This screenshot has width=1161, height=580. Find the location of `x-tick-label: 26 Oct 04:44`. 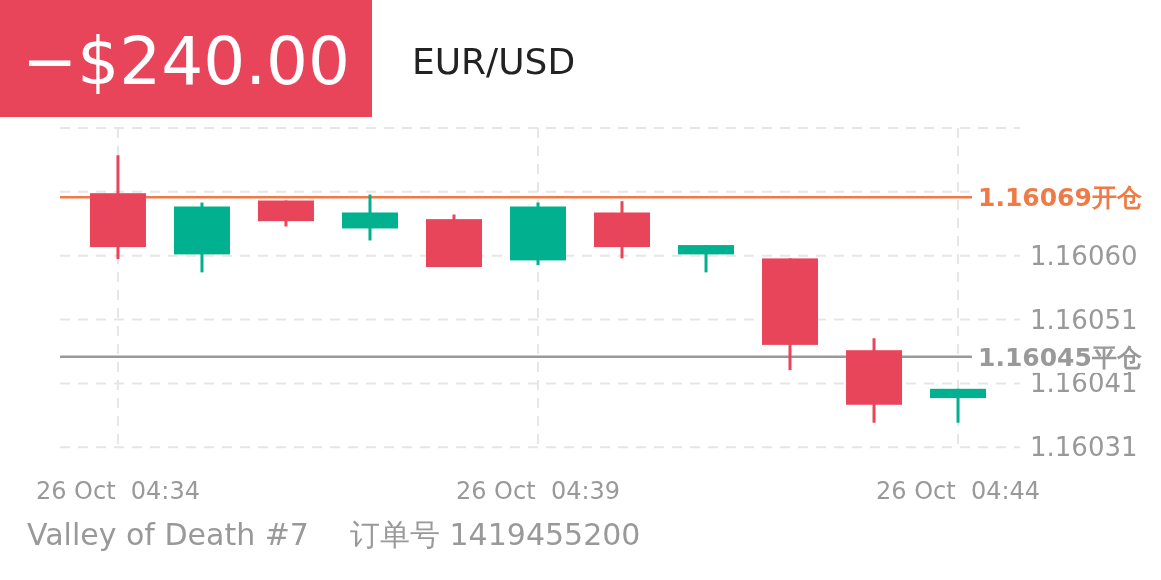

x-tick-label: 26 Oct 04:44 is located at coordinates (958, 491).